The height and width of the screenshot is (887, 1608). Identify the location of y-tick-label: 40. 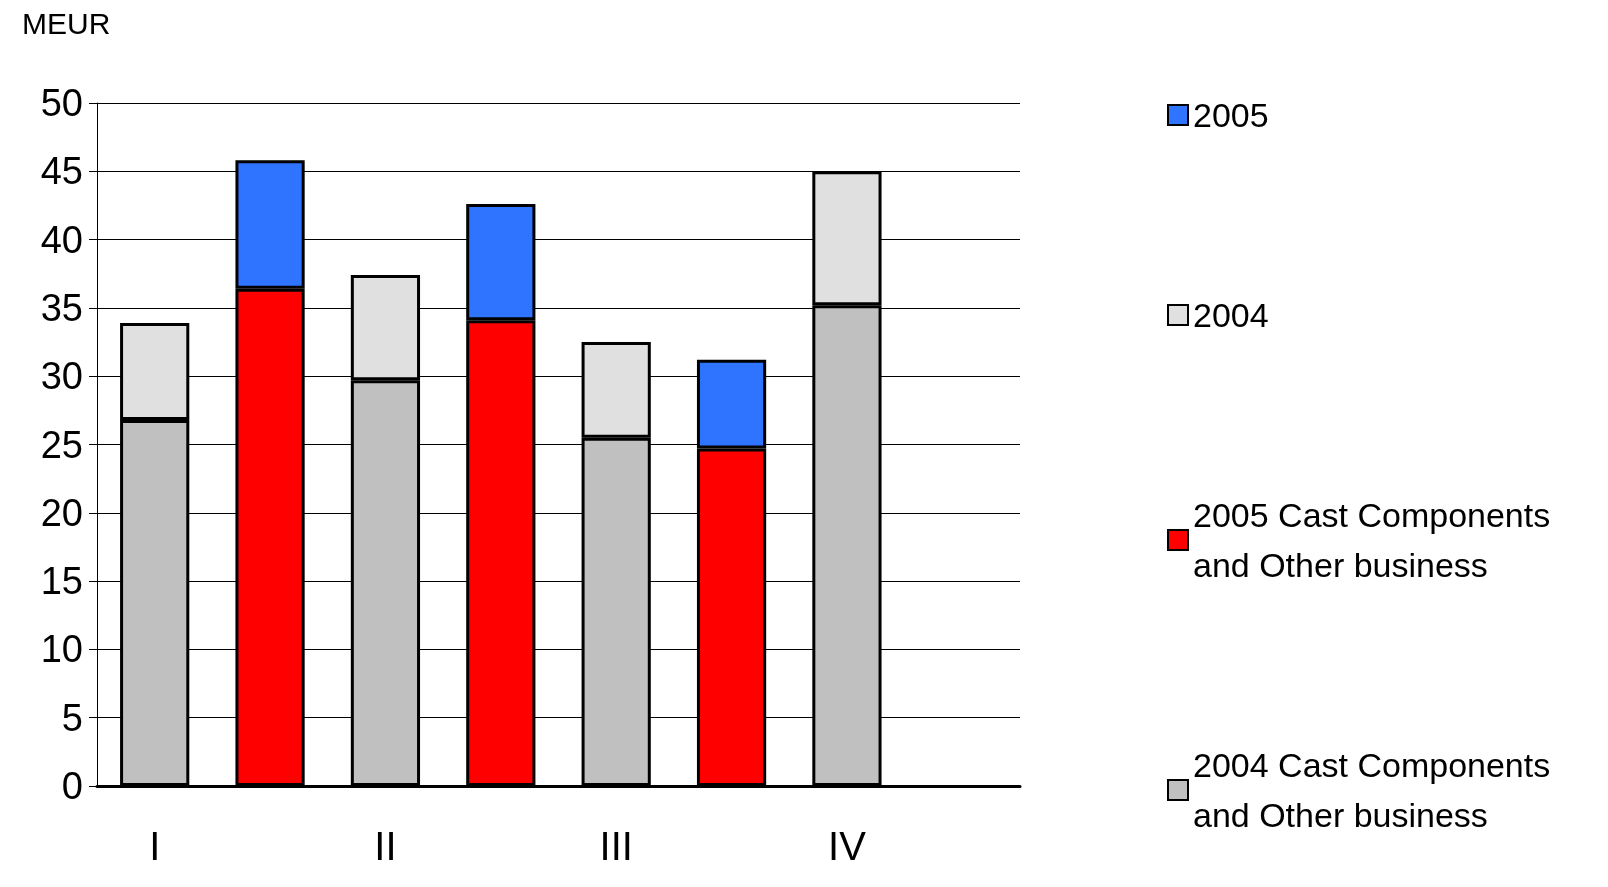
(61, 239).